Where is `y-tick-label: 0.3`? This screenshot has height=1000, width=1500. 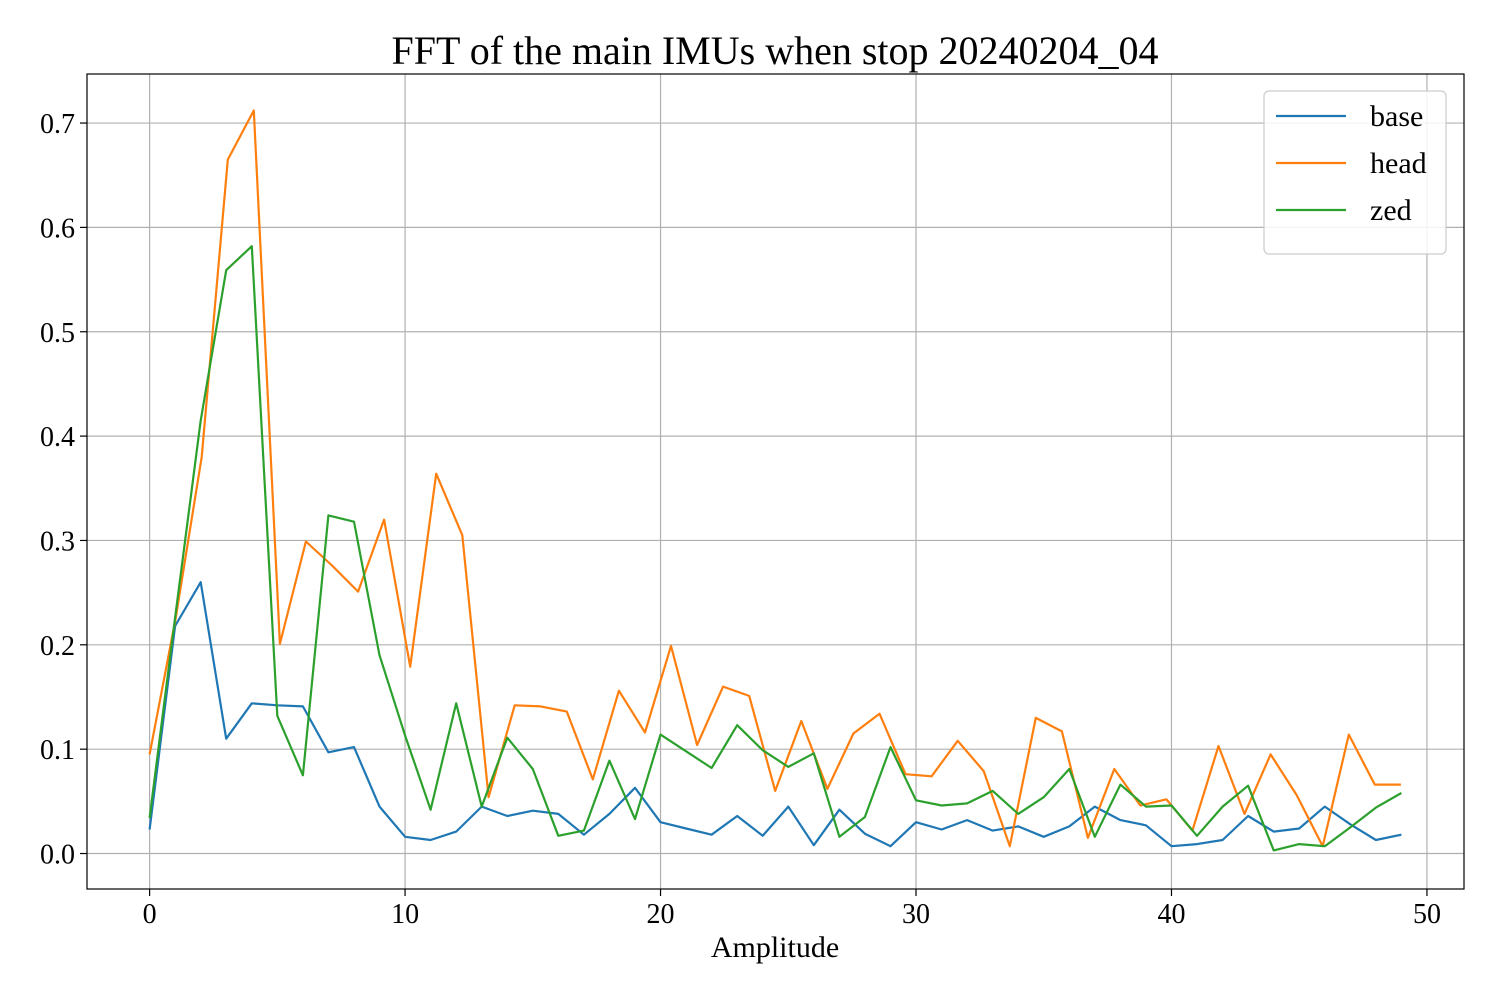 y-tick-label: 0.3 is located at coordinates (57, 541).